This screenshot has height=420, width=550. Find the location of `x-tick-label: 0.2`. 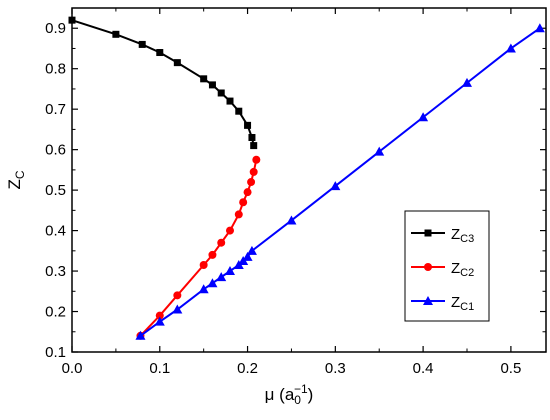

x-tick-label: 0.2 is located at coordinates (247, 368).